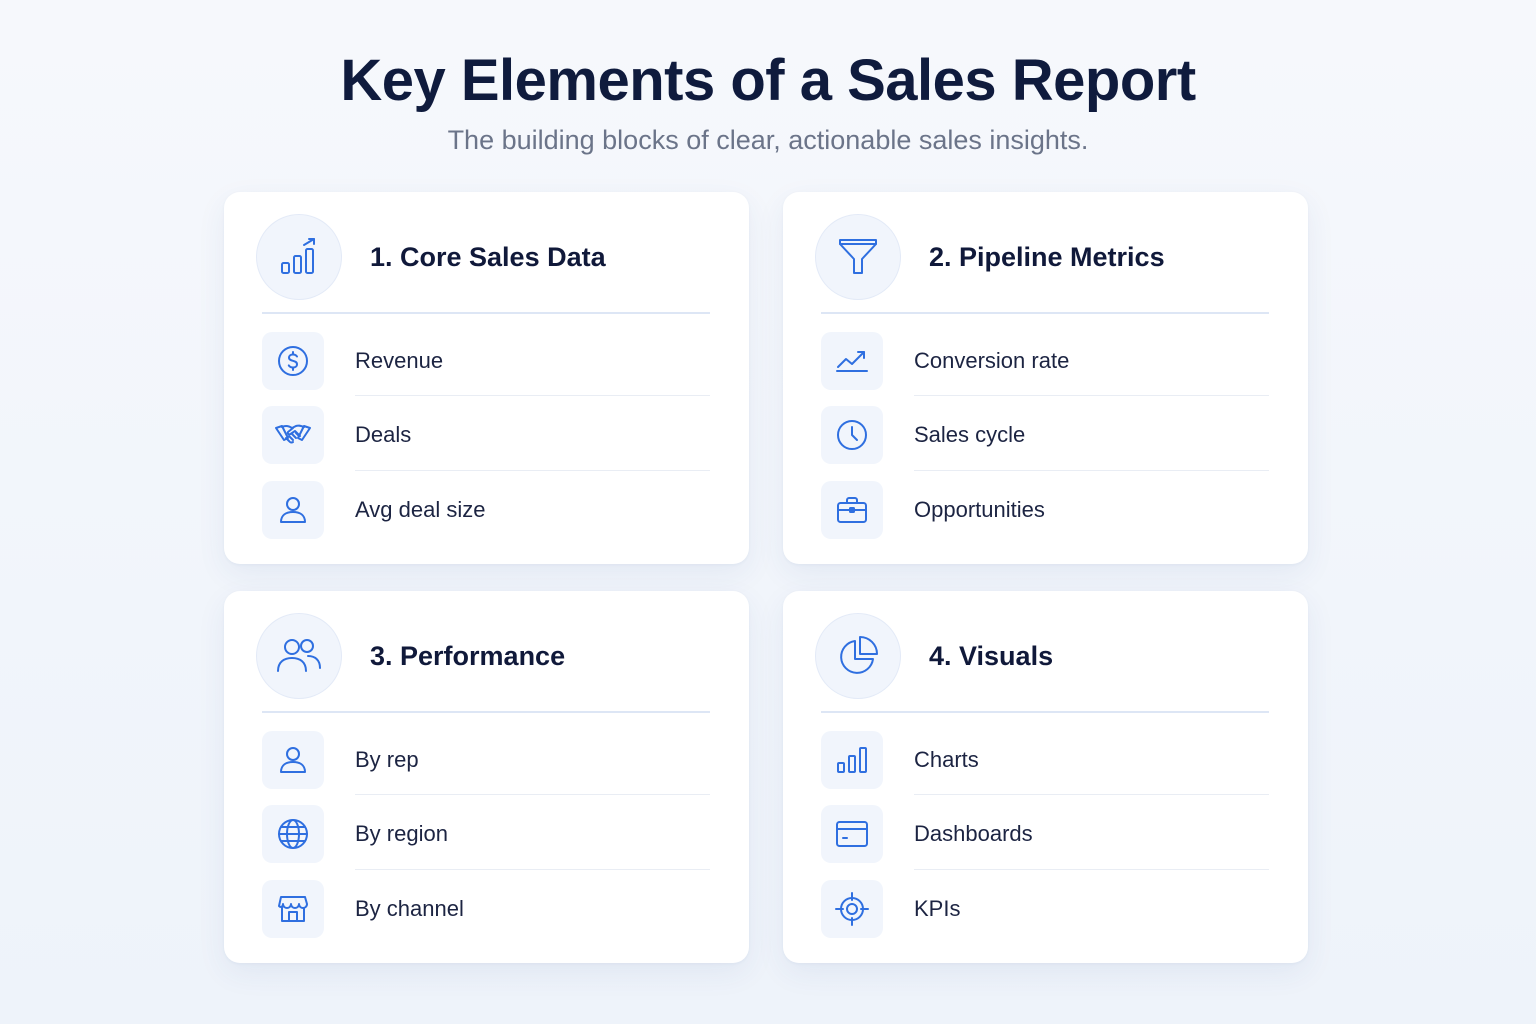  Describe the element at coordinates (937, 908) in the screenshot. I see `list-item-label: KPIs` at that location.